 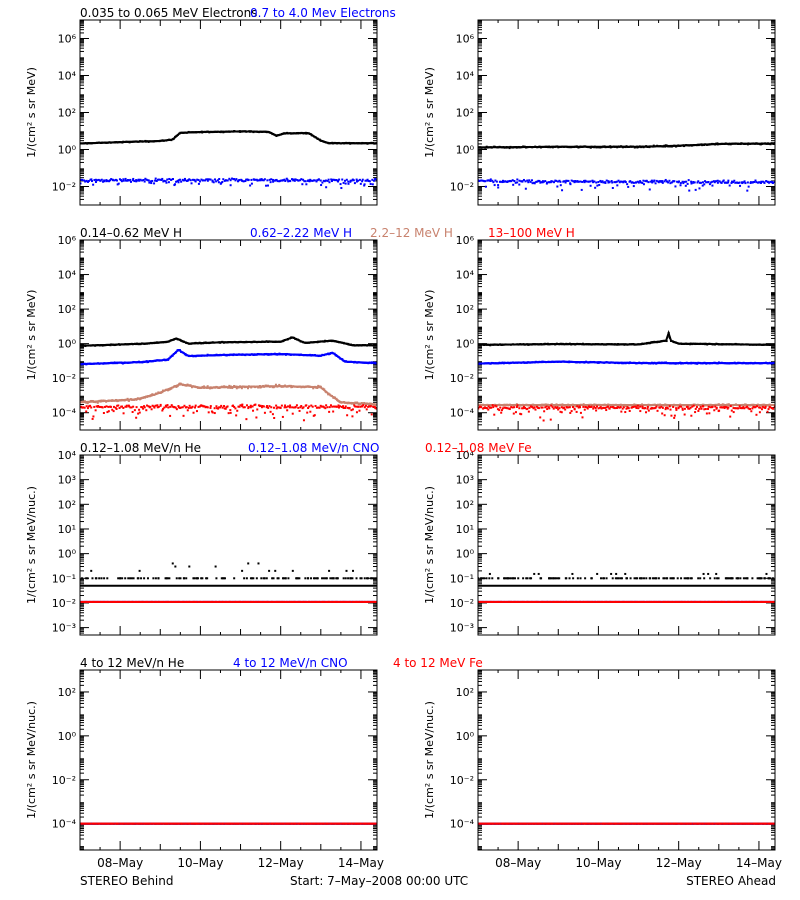 What do you see at coordinates (67, 240) in the screenshot?
I see `y-tick-label: 10⁶` at bounding box center [67, 240].